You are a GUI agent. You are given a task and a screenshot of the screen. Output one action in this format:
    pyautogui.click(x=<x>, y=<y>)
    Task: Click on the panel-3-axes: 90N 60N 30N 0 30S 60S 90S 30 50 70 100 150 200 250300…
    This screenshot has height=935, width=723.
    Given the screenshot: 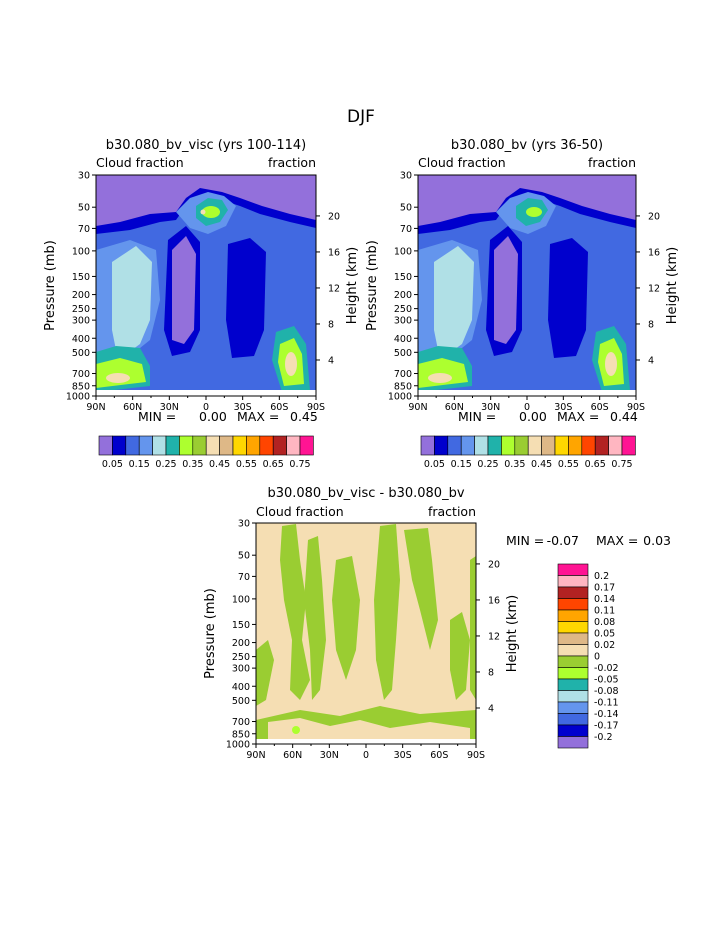 What is the action you would take?
    pyautogui.click(x=361, y=640)
    